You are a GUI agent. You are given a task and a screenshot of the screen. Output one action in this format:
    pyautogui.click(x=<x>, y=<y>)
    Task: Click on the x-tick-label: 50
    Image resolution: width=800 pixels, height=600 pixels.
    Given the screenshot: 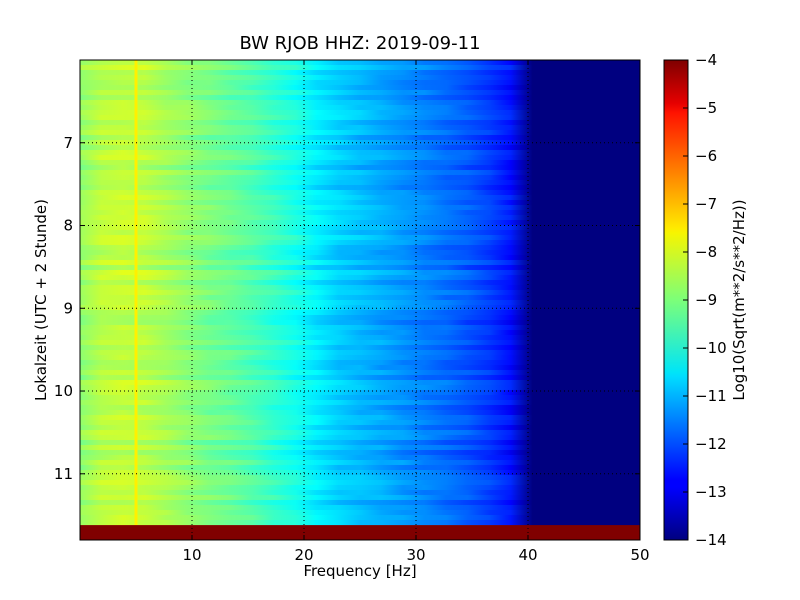 What is the action you would take?
    pyautogui.click(x=639, y=555)
    